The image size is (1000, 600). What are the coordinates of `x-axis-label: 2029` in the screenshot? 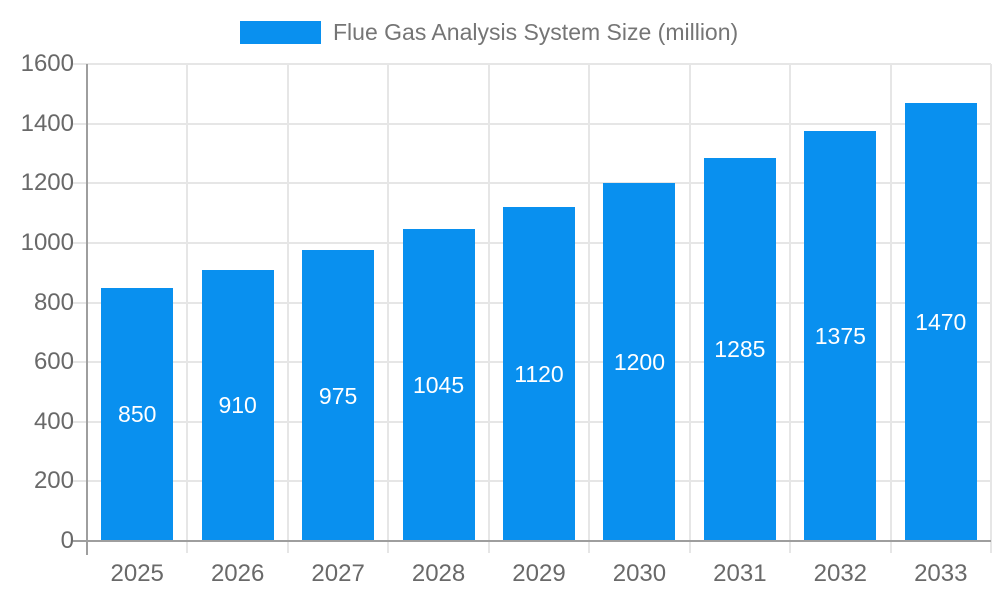 It's located at (539, 573).